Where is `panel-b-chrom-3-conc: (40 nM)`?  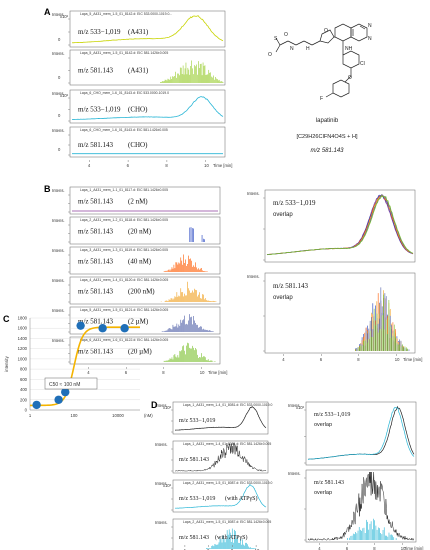
panel-b-chrom-3-conc: (40 nM) is located at coordinates (140, 262).